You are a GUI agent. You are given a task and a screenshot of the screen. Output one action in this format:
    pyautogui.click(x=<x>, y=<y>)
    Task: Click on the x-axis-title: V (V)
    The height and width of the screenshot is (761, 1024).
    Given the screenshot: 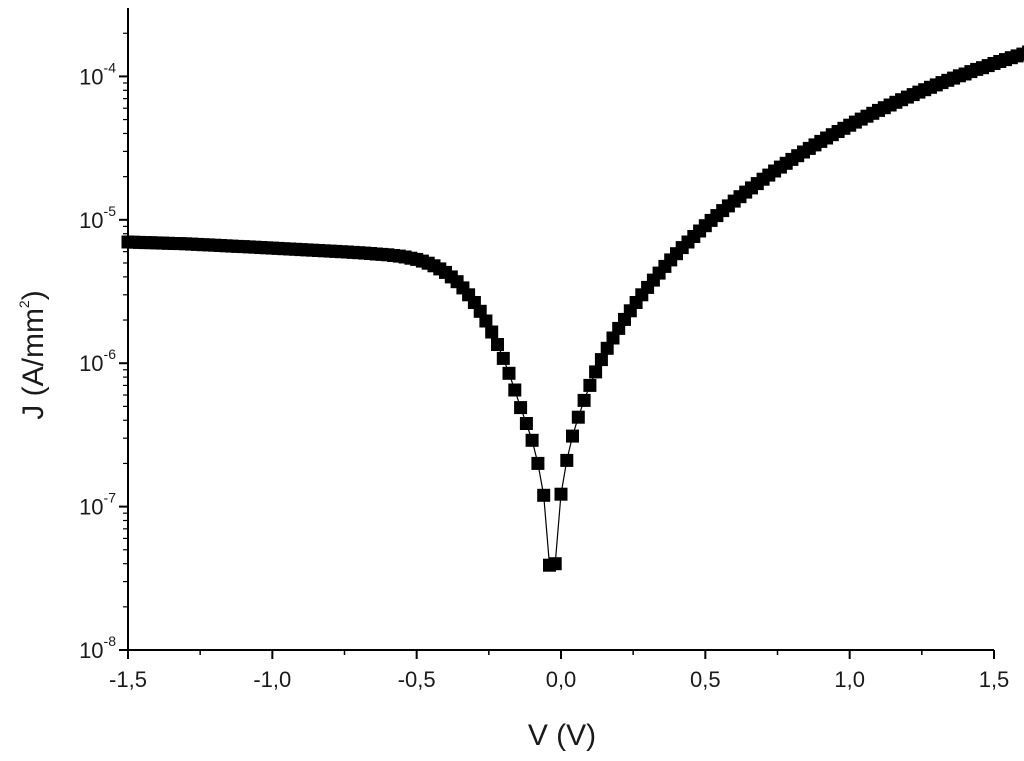 What is the action you would take?
    pyautogui.click(x=562, y=735)
    